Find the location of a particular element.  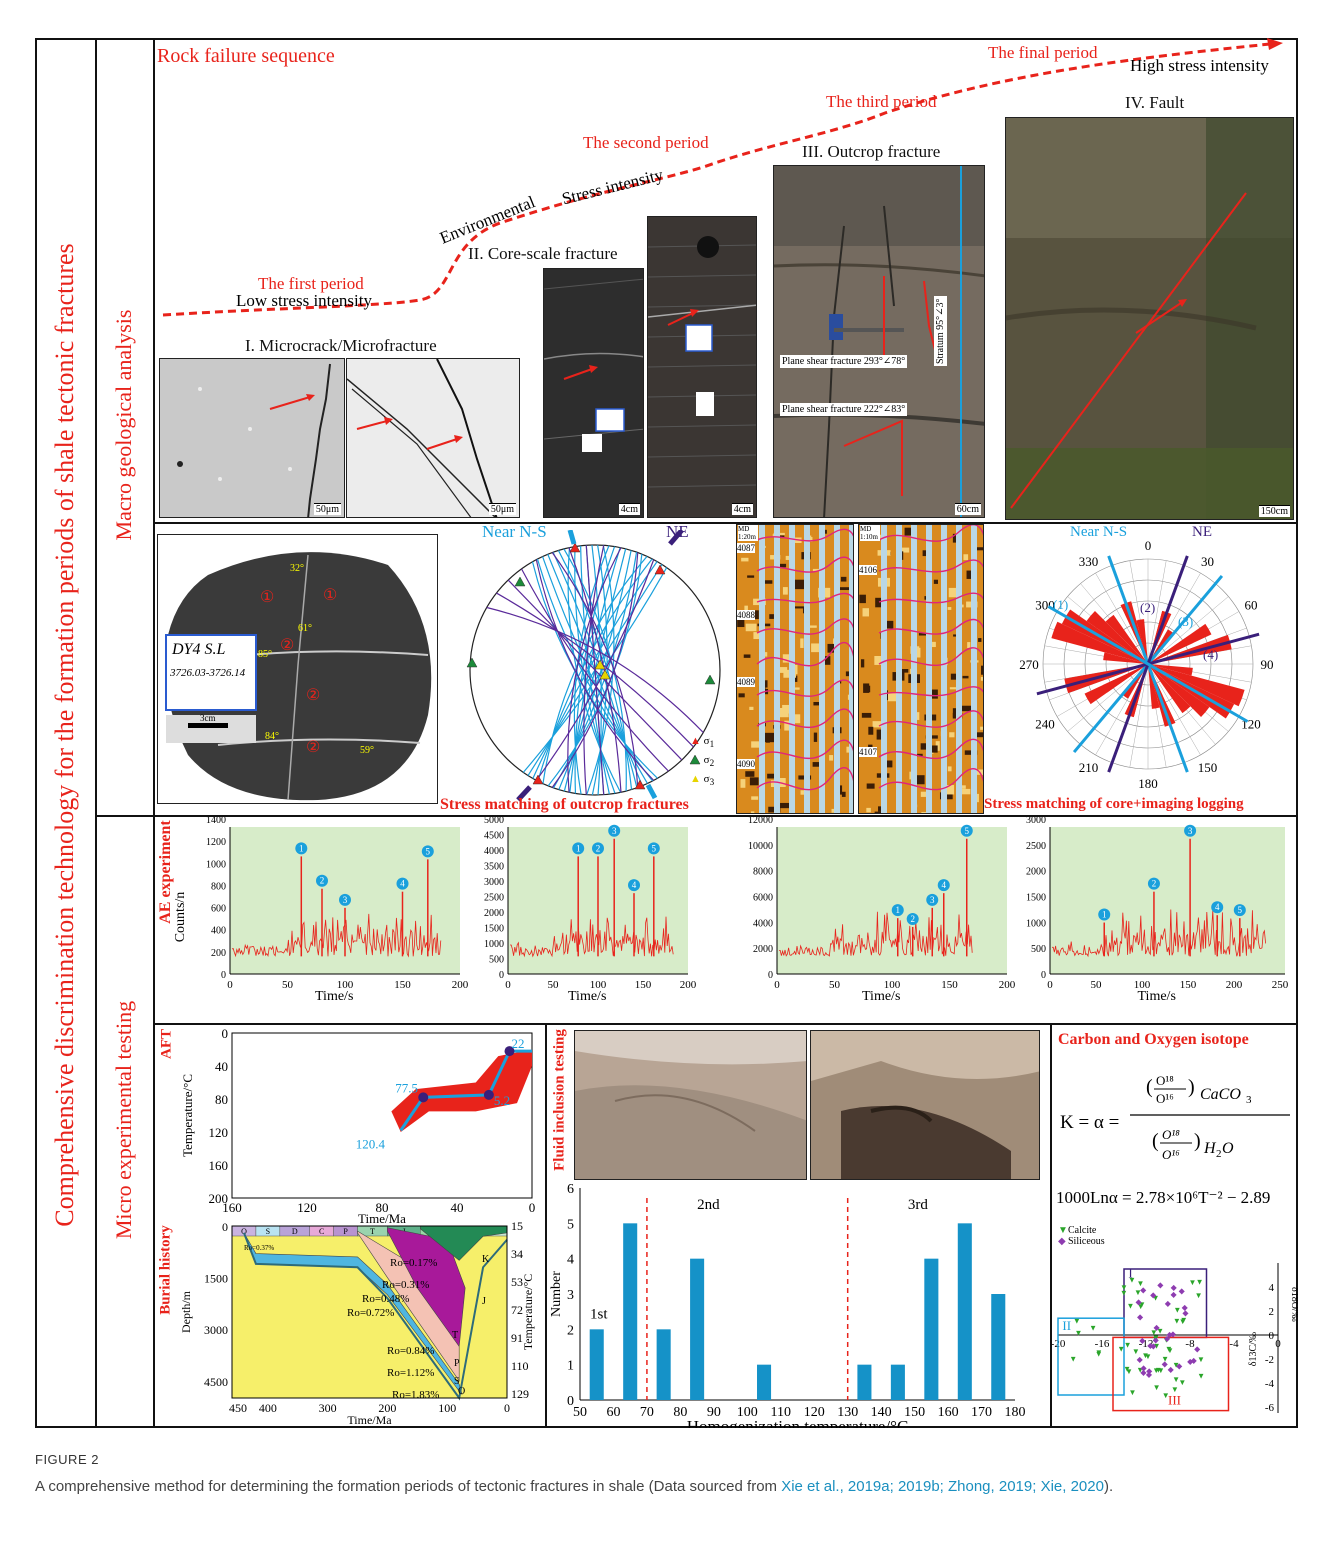

fluid-bar is located at coordinates (764, 1382).